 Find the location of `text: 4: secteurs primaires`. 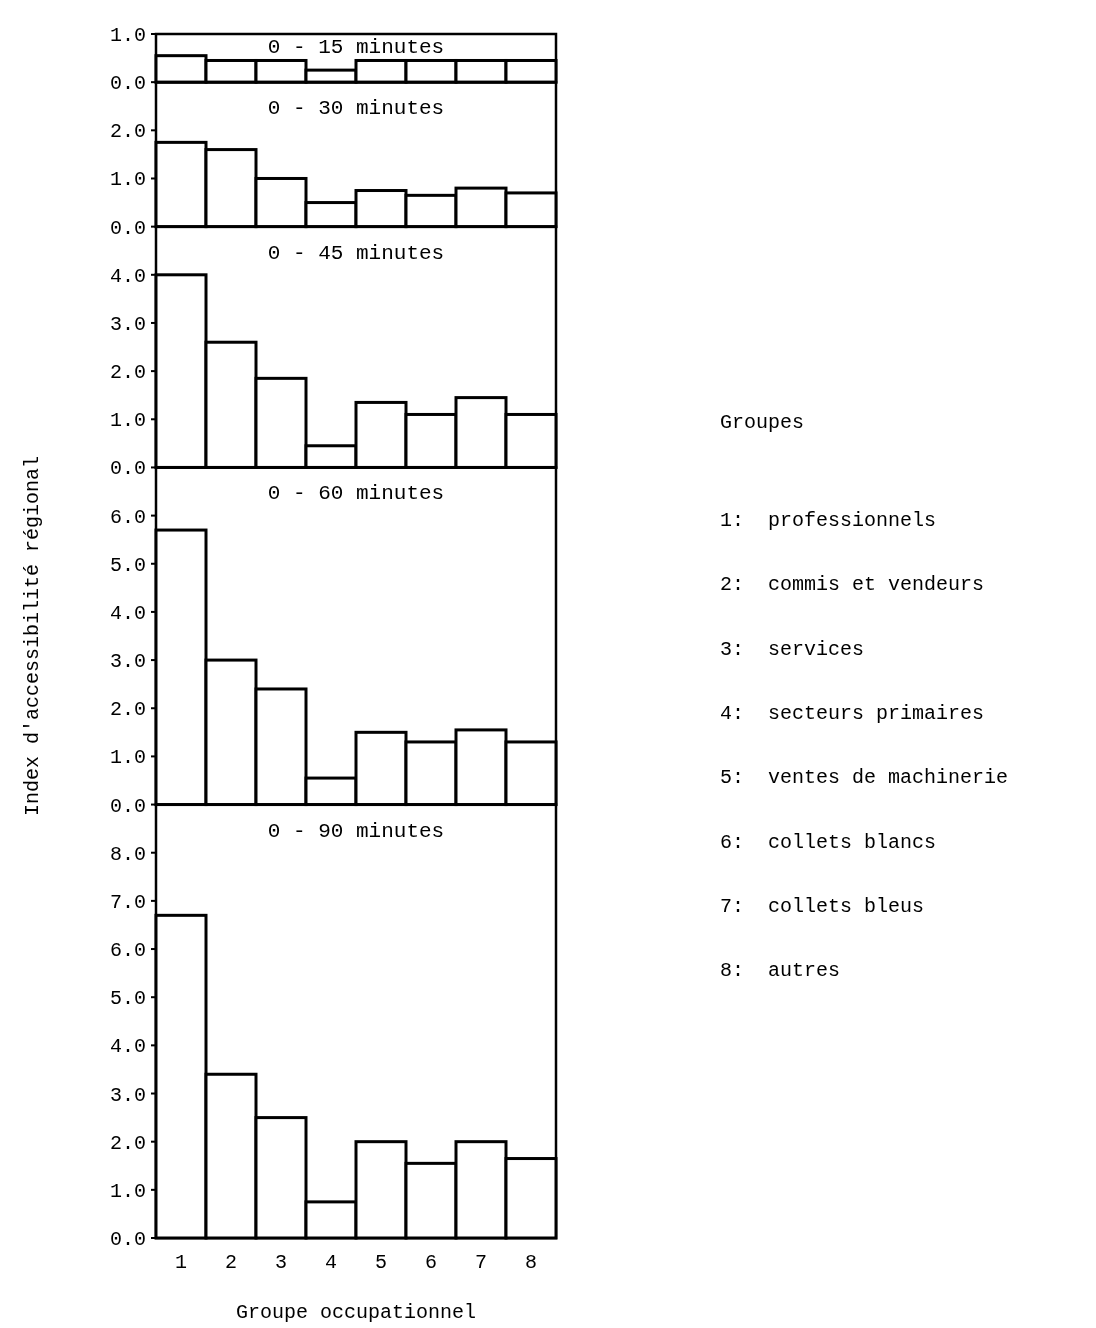

text: 4: secteurs primaires is located at coordinates (852, 713).